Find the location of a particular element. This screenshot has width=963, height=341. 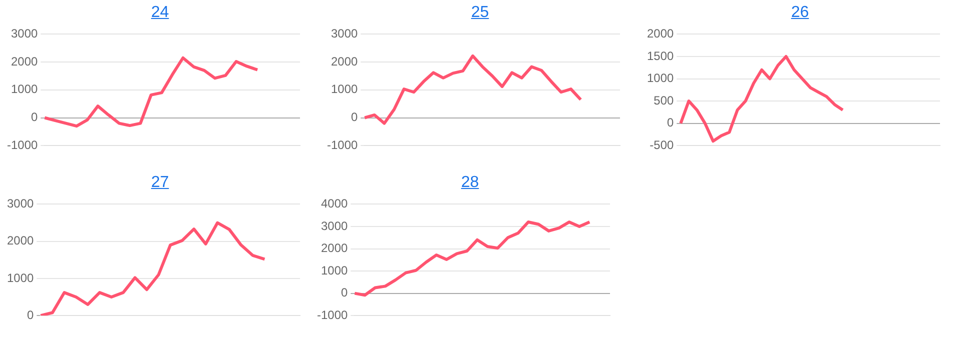

chart-title: 28 is located at coordinates (470, 183).